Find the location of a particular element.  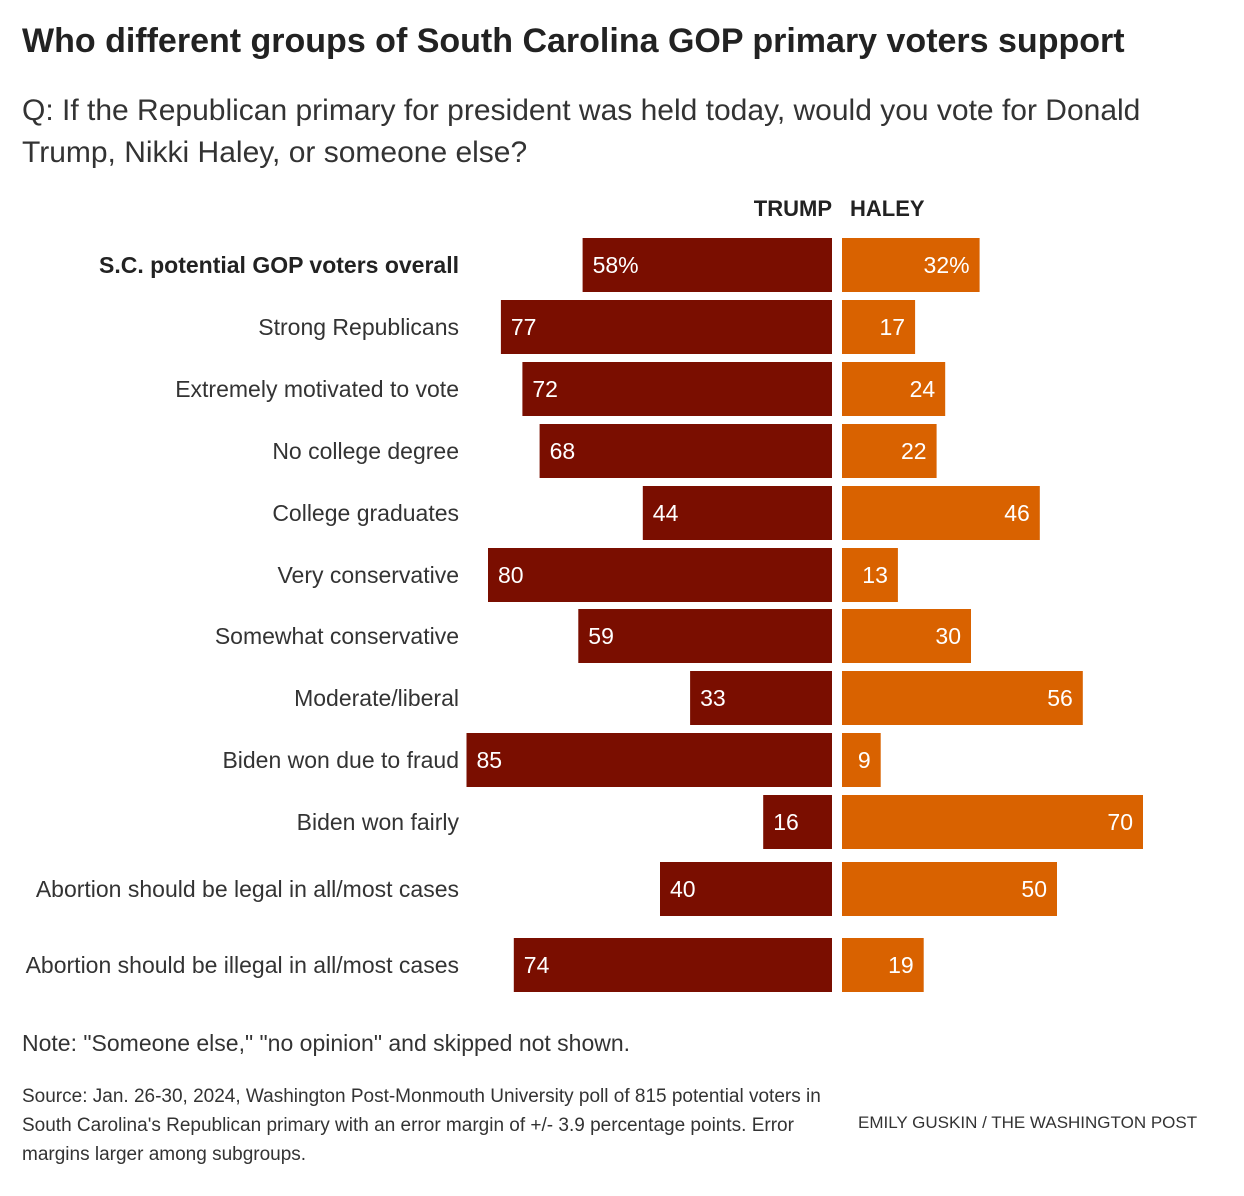

category-label: Biden won fairly is located at coordinates (377, 821).